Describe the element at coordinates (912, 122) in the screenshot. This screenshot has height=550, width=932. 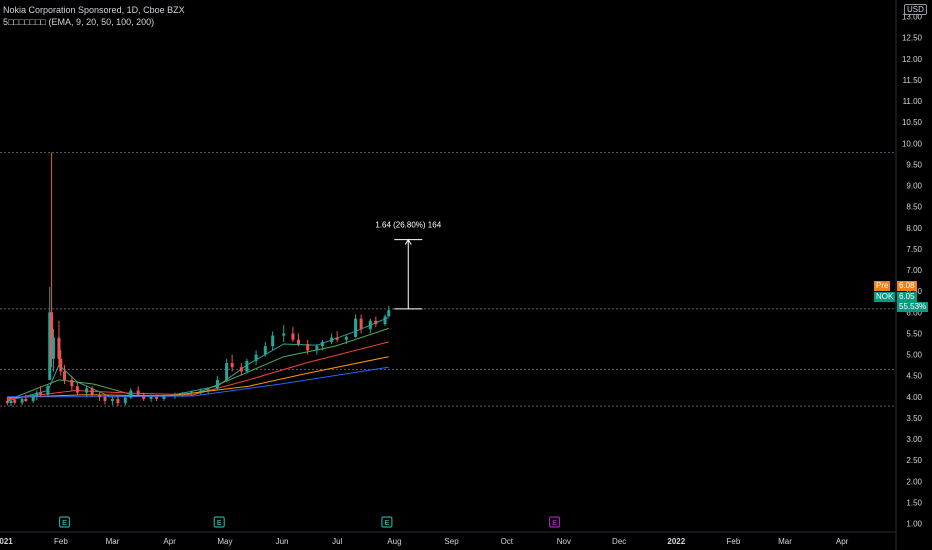
I see `price-tick-label: 10.50` at that location.